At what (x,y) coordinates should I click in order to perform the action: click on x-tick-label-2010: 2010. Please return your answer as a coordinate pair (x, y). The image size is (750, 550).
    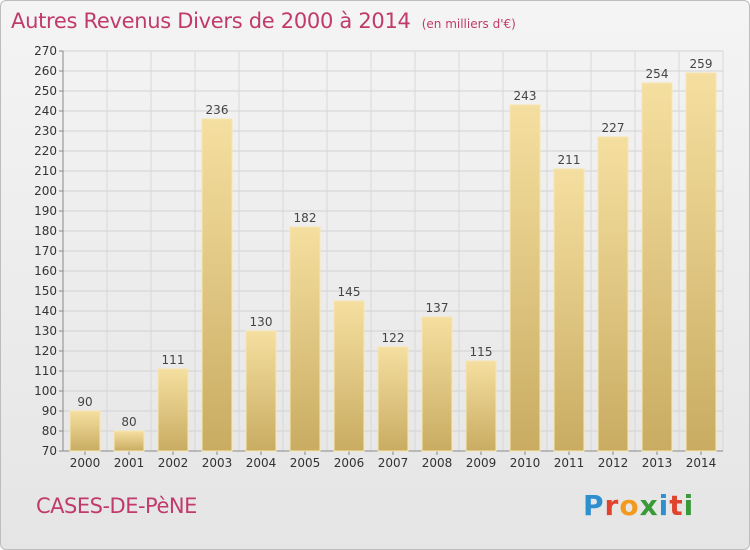
    Looking at the image, I should click on (525, 463).